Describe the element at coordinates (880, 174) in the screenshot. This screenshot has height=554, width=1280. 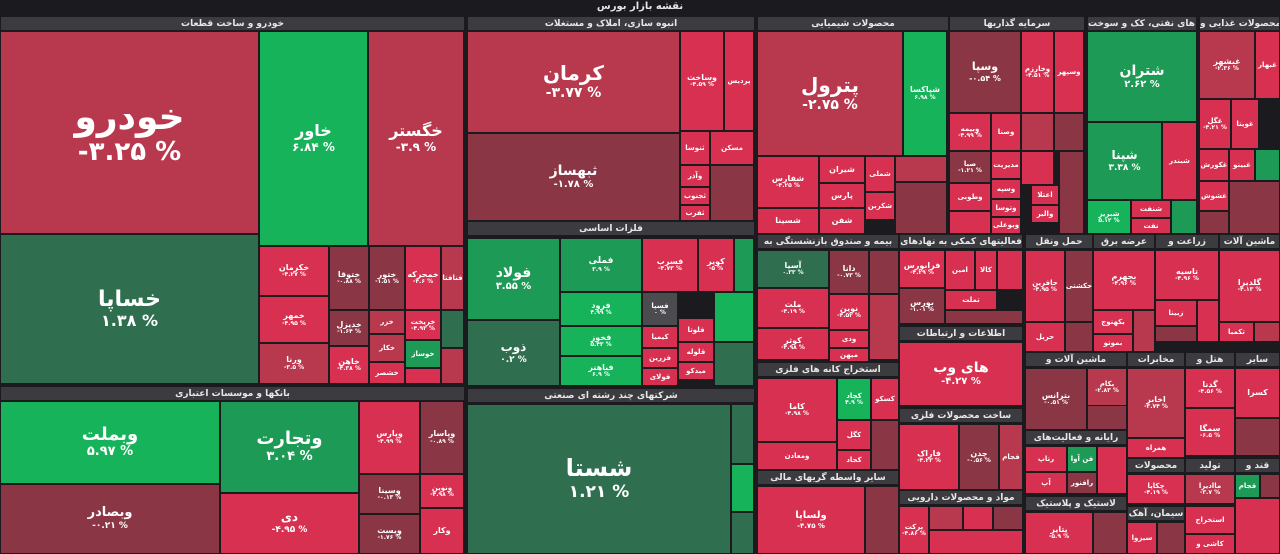
I see `stock-tile: شملی` at that location.